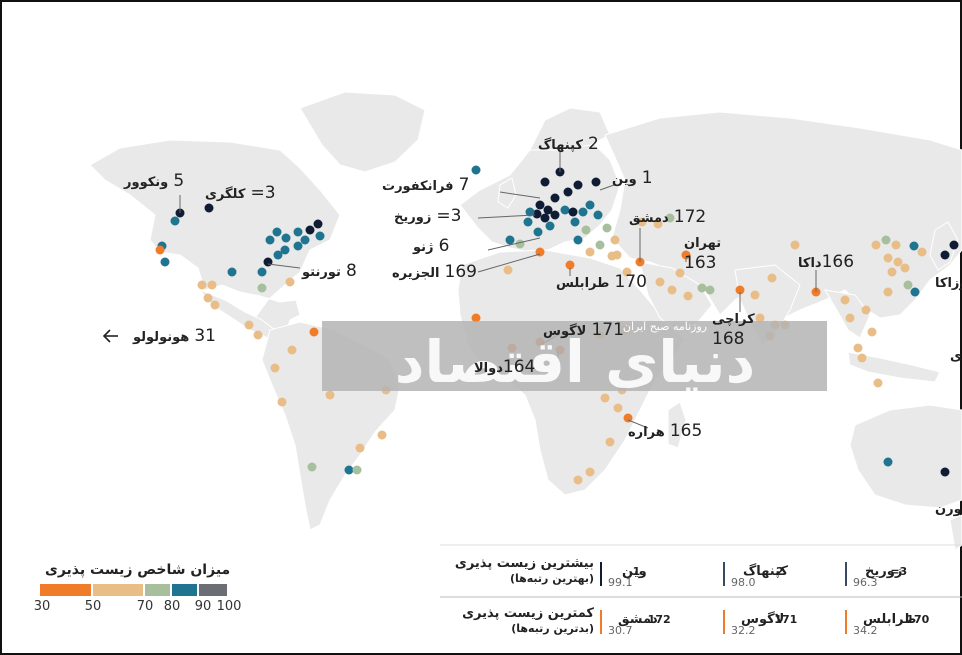 The height and width of the screenshot is (655, 962). What do you see at coordinates (362, 132) in the screenshot?
I see `land-greenland` at bounding box center [362, 132].